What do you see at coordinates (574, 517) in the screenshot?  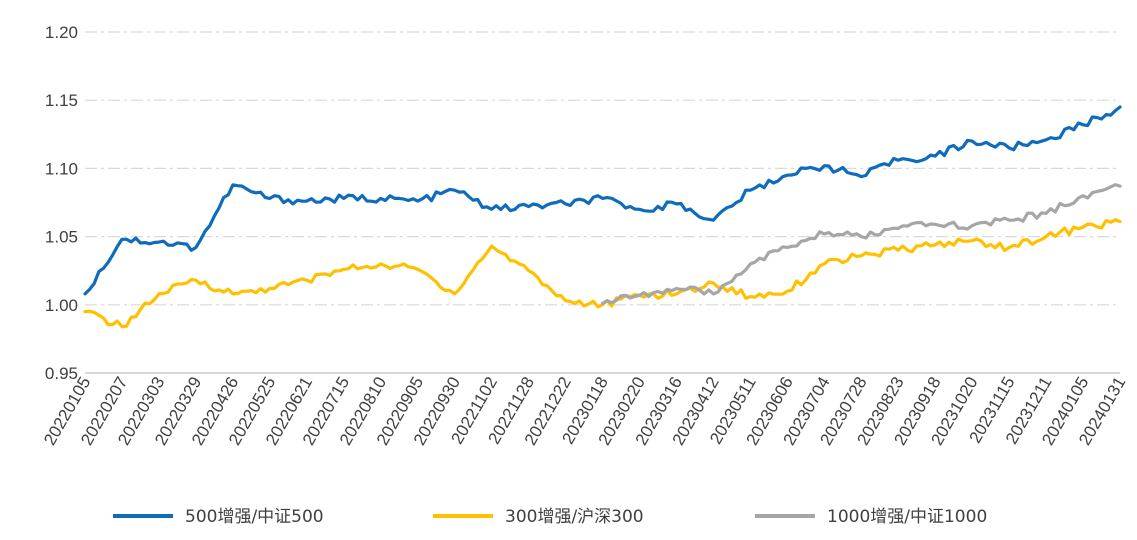 I see `legend-label: 300增强/沪深300` at bounding box center [574, 517].